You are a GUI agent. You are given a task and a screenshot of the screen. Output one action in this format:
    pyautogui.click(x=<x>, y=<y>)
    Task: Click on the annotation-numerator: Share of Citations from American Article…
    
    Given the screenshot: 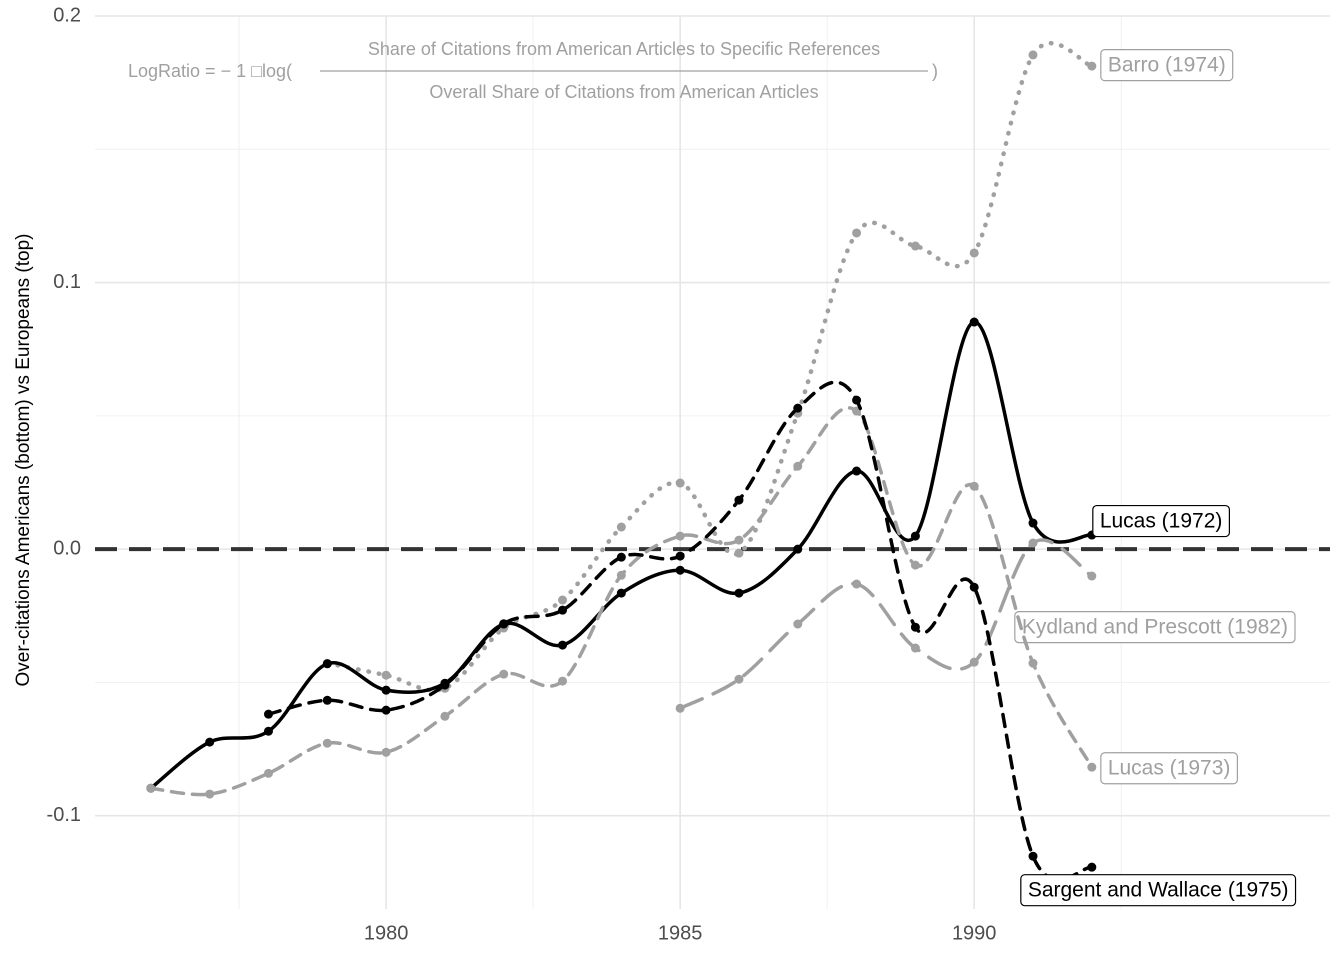 What is the action you would take?
    pyautogui.click(x=624, y=49)
    